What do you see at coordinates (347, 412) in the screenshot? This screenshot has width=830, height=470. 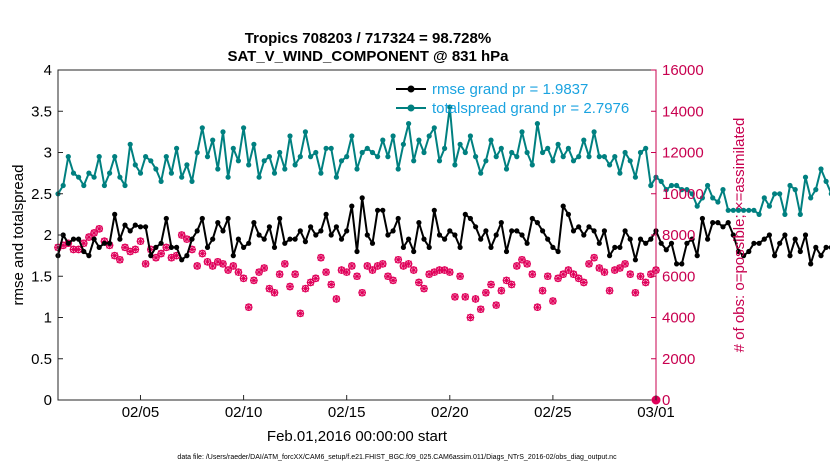 I see `x-tick-label: 02/15` at bounding box center [347, 412].